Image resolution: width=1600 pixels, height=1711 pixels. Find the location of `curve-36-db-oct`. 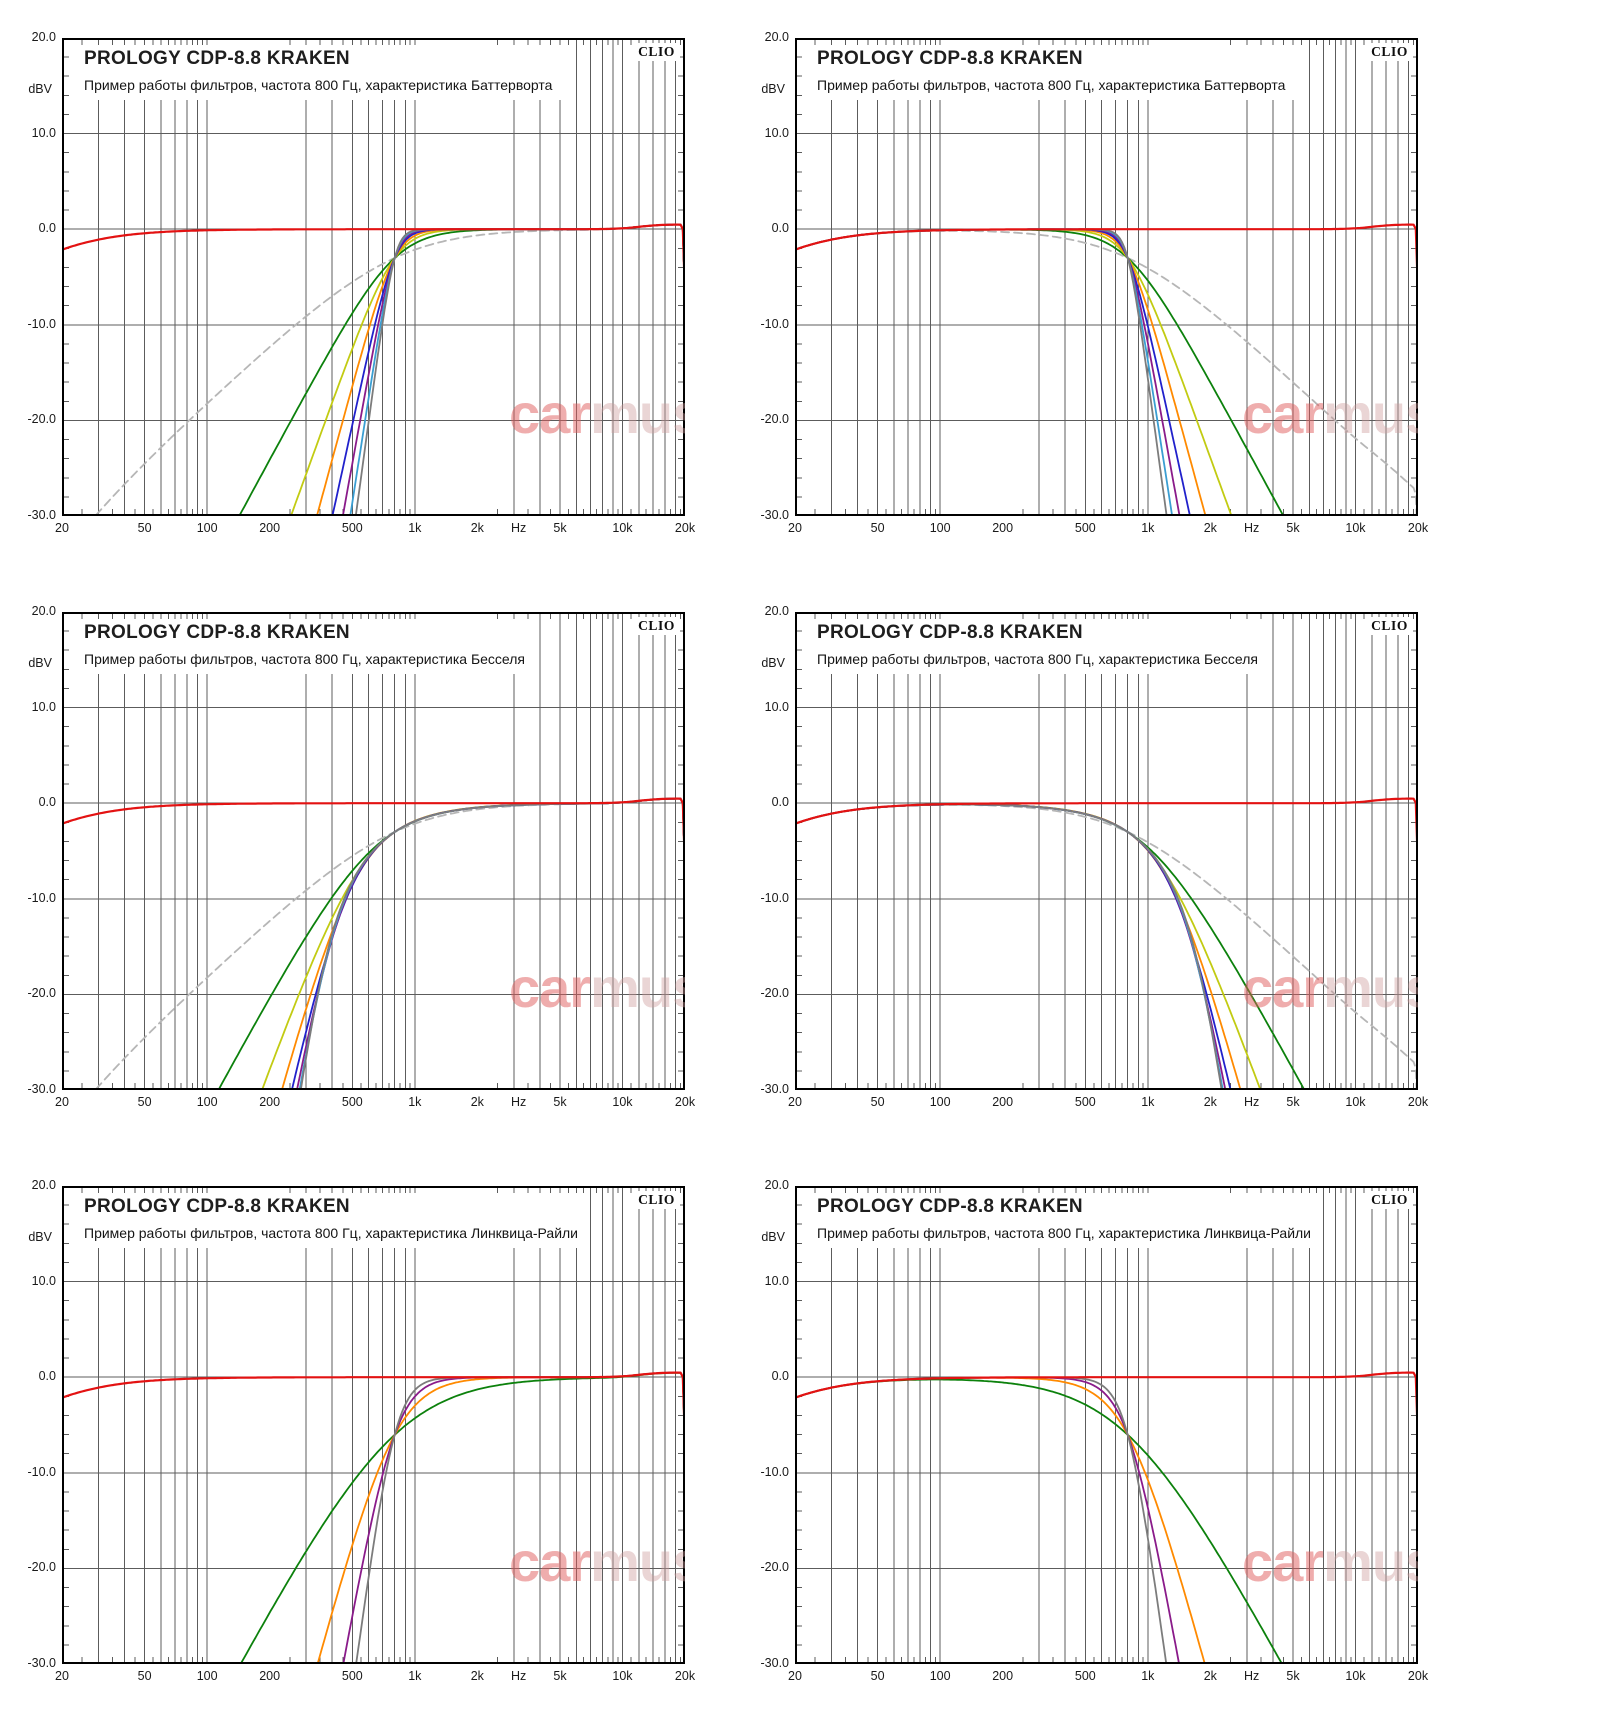

curve-36-db-oct is located at coordinates (1011, 945).